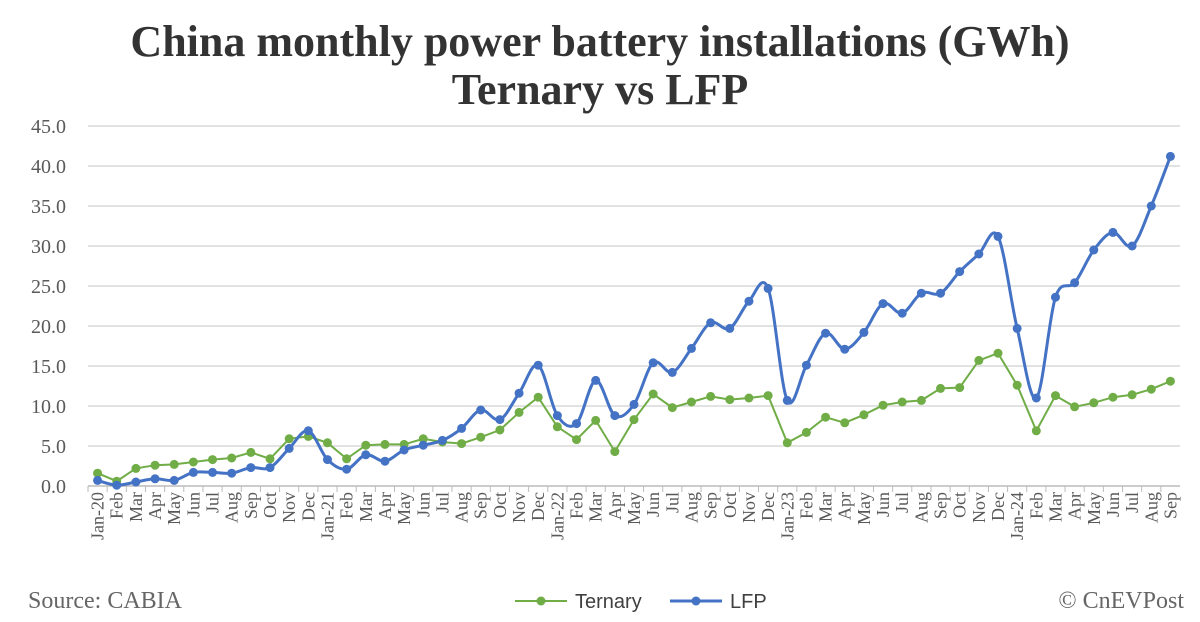 The image size is (1200, 622). Describe the element at coordinates (500, 505) in the screenshot. I see `x-tick-label: Oct` at that location.